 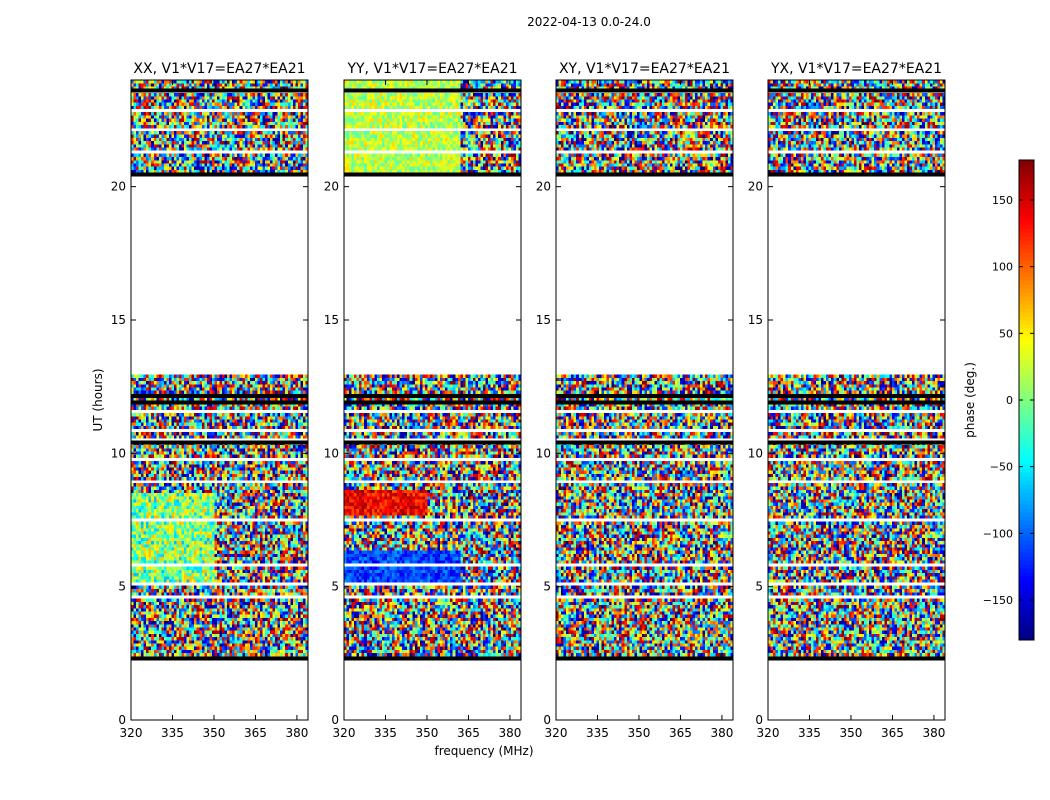 I want to click on x-axis-label: frequency (MHz), so click(x=483, y=751).